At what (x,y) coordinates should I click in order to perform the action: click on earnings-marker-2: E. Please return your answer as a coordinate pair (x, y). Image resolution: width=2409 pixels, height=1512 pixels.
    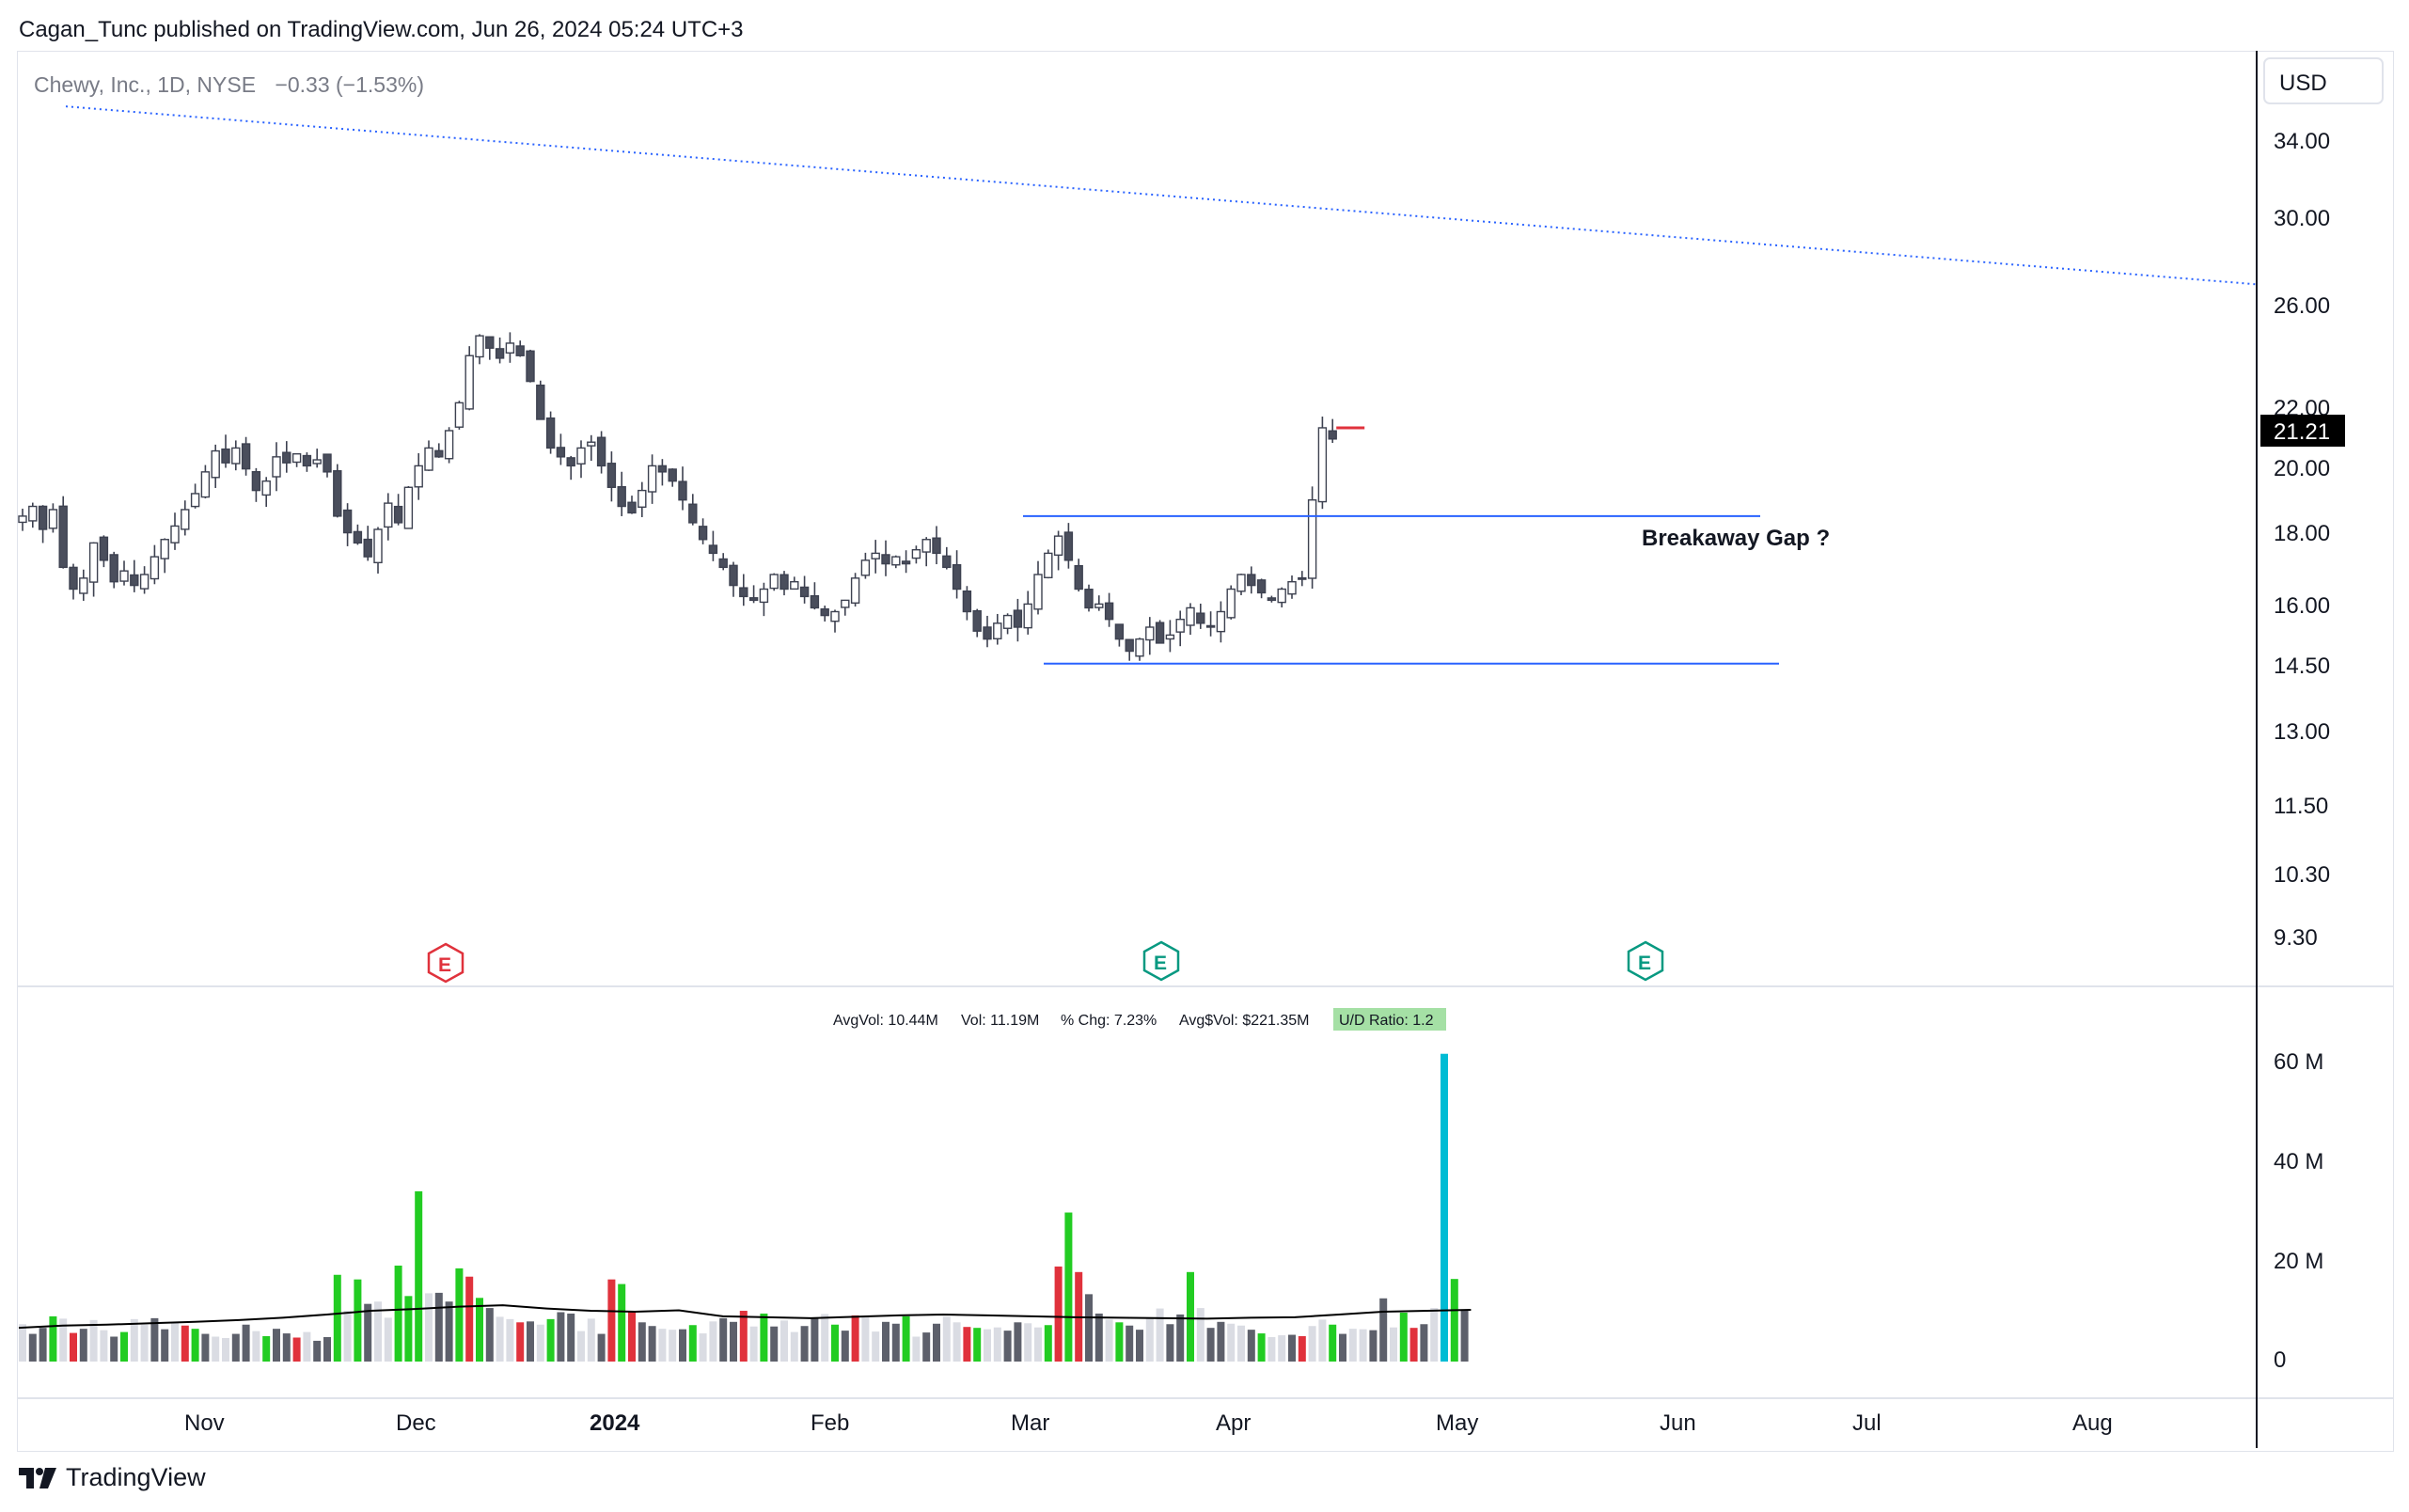
    Looking at the image, I should click on (1161, 961).